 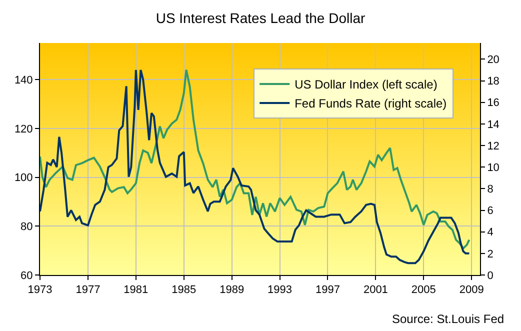 I want to click on y2-tick-label: 2, so click(x=490, y=254).